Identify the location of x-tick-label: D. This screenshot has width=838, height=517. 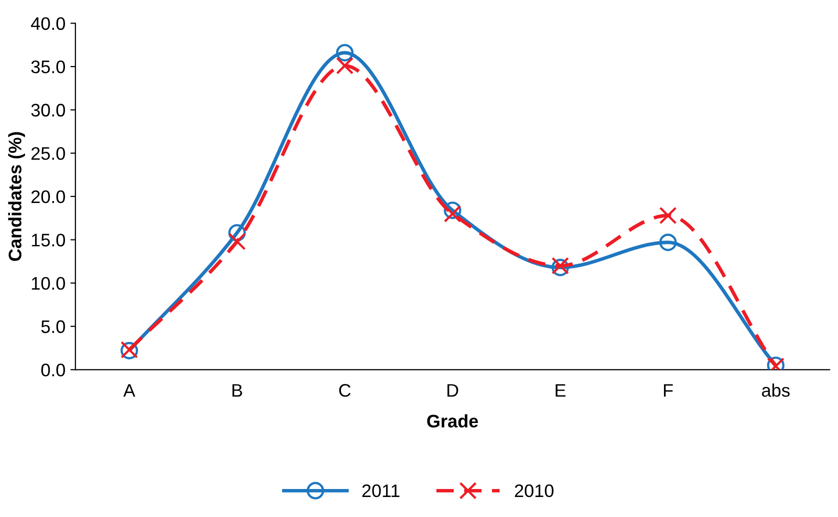
(452, 390).